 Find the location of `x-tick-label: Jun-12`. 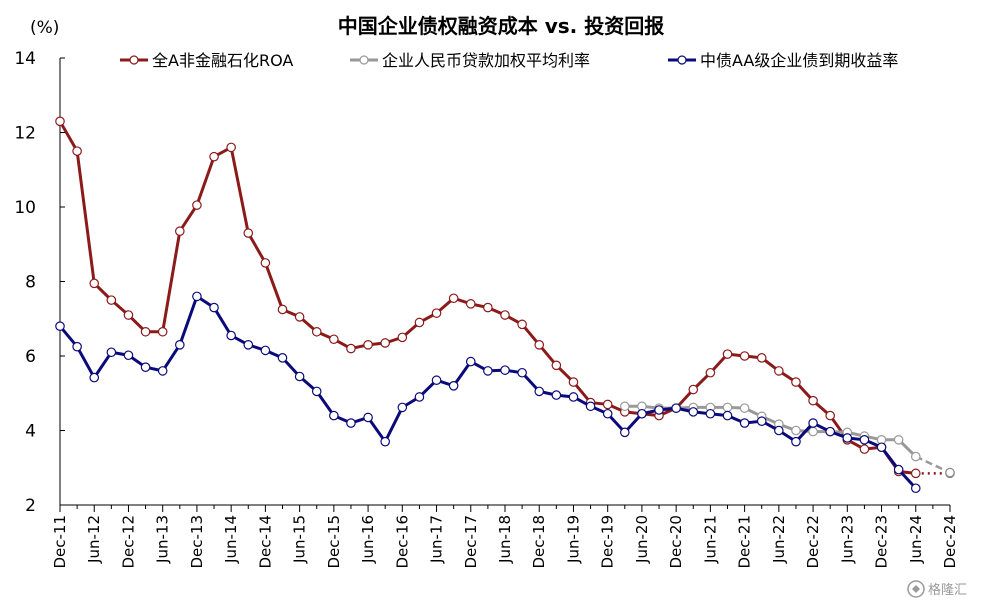

x-tick-label: Jun-12 is located at coordinates (94, 539).